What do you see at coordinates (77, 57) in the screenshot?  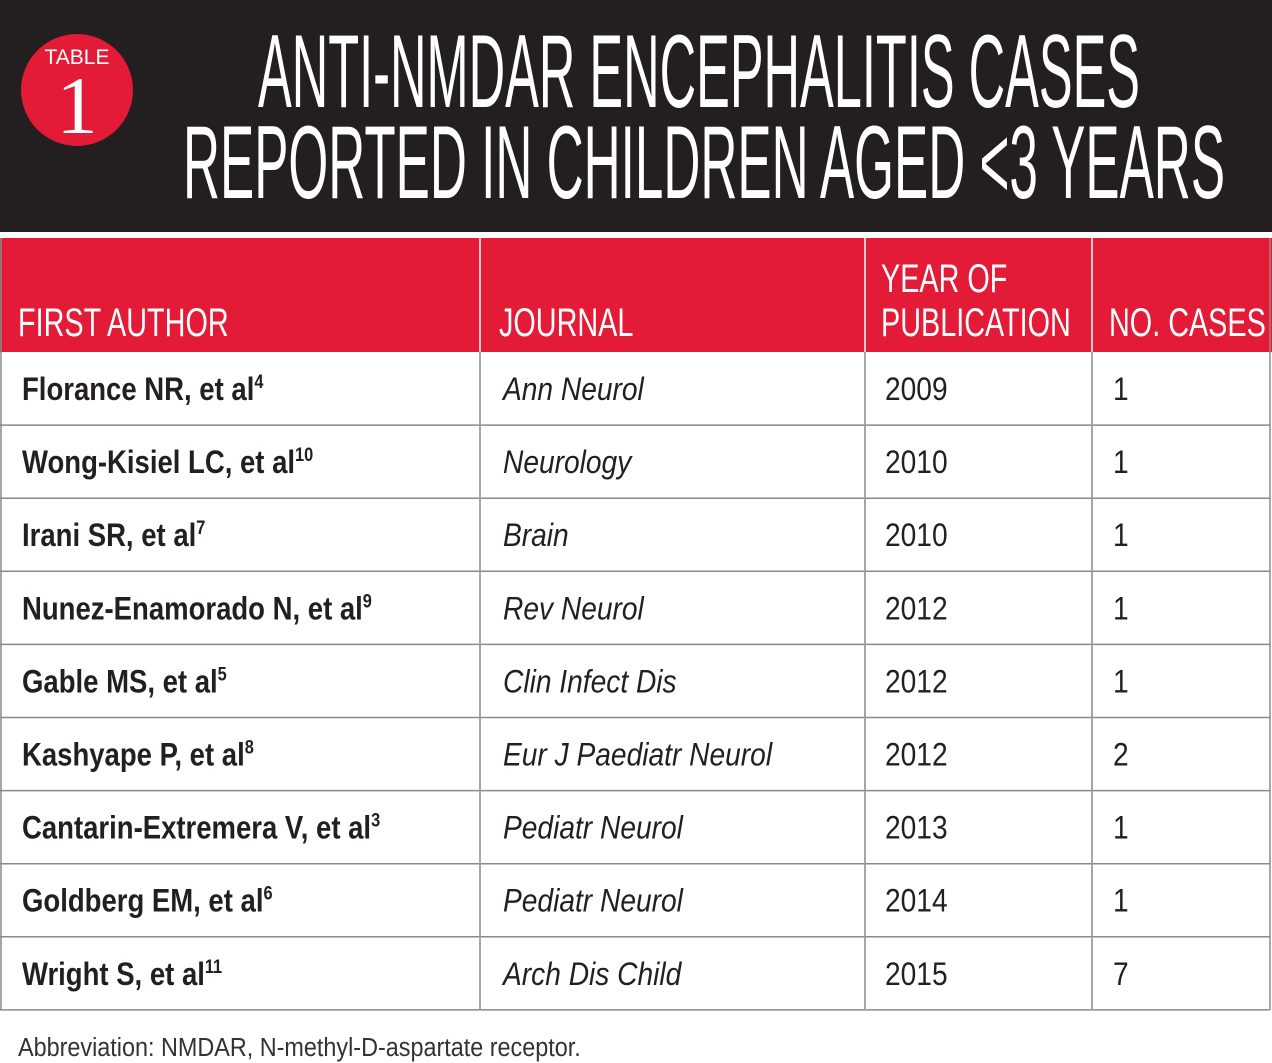 I see `badge-label: TABLE` at bounding box center [77, 57].